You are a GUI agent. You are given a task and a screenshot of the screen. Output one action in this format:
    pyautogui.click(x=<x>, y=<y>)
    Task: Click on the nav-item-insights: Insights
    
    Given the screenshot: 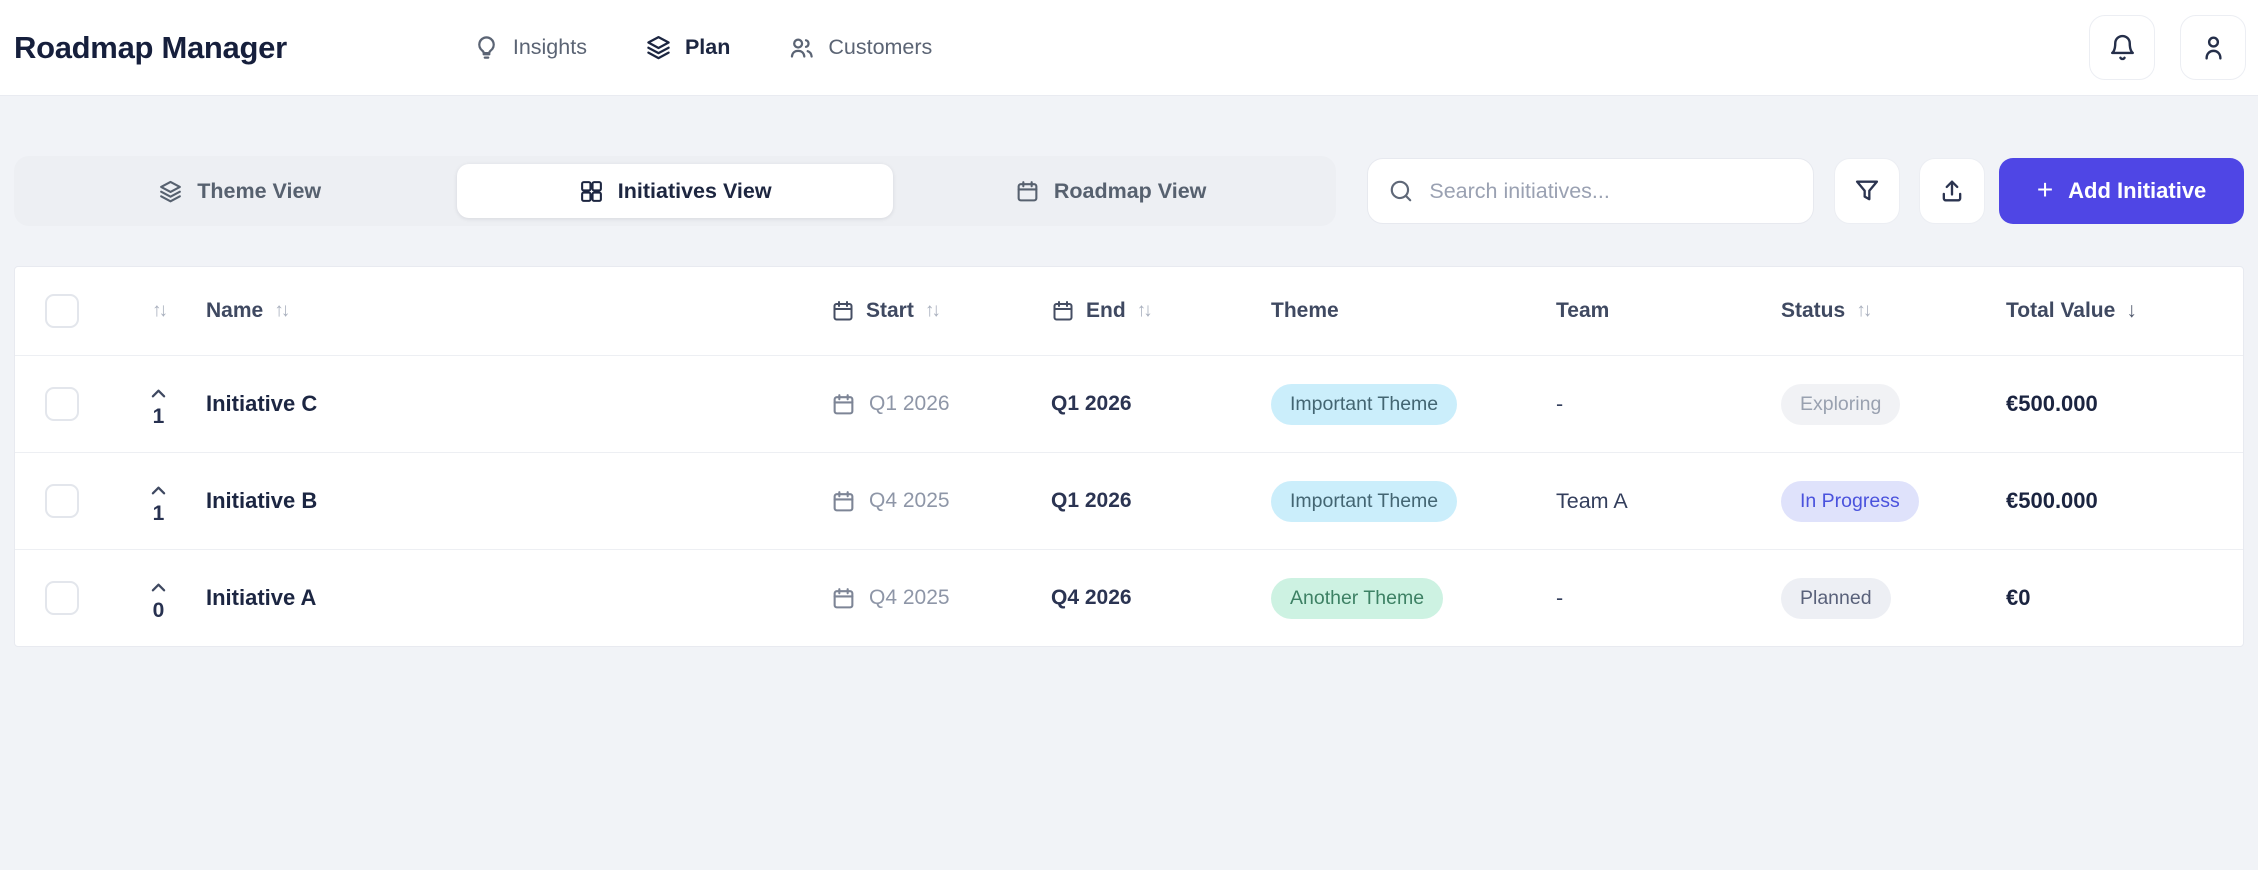 What is the action you would take?
    pyautogui.click(x=530, y=47)
    